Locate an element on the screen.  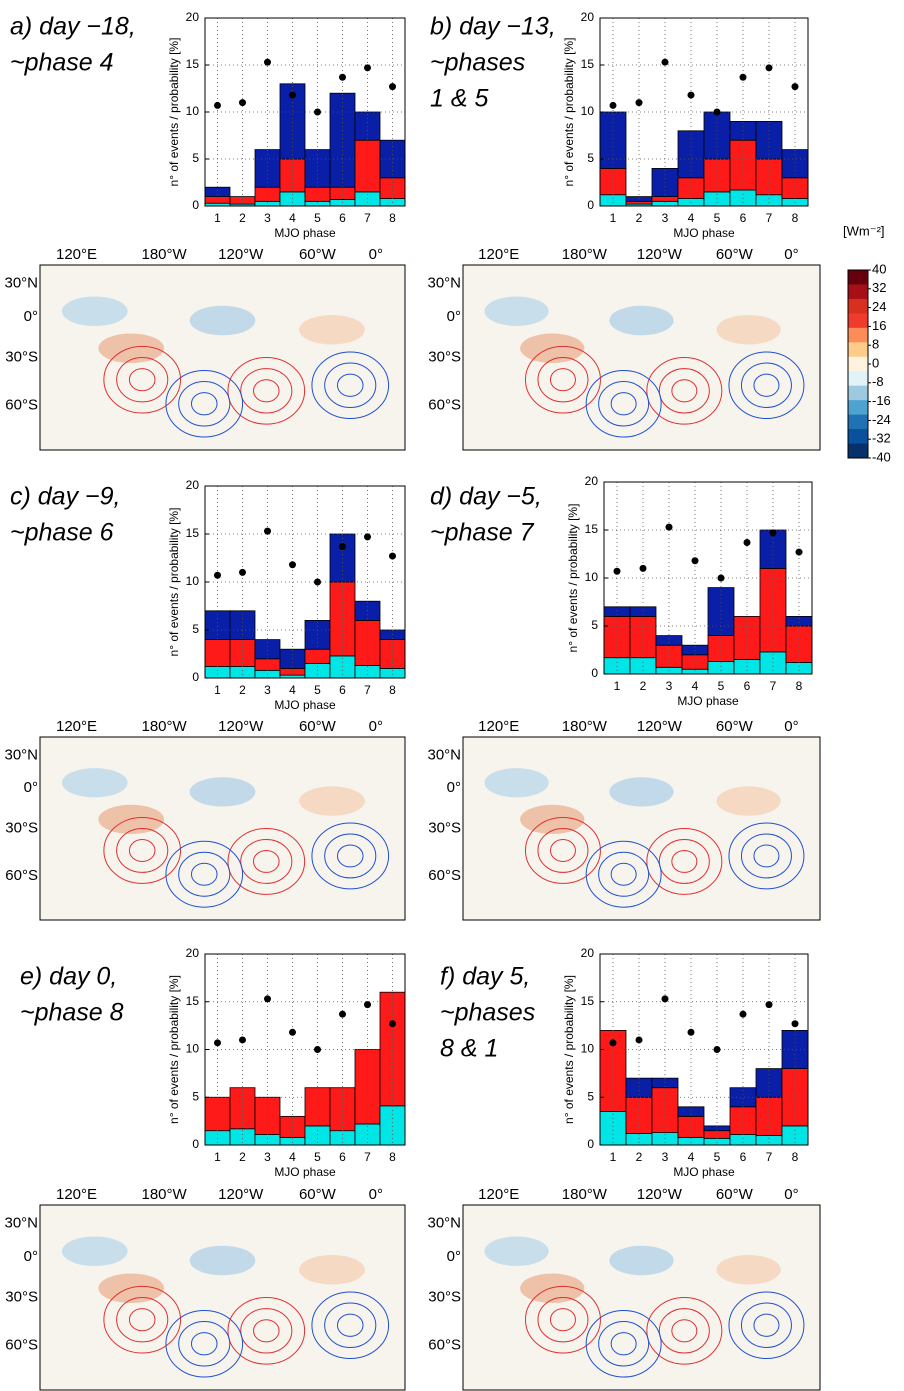
x-axis-label: MJO phase is located at coordinates (704, 233).